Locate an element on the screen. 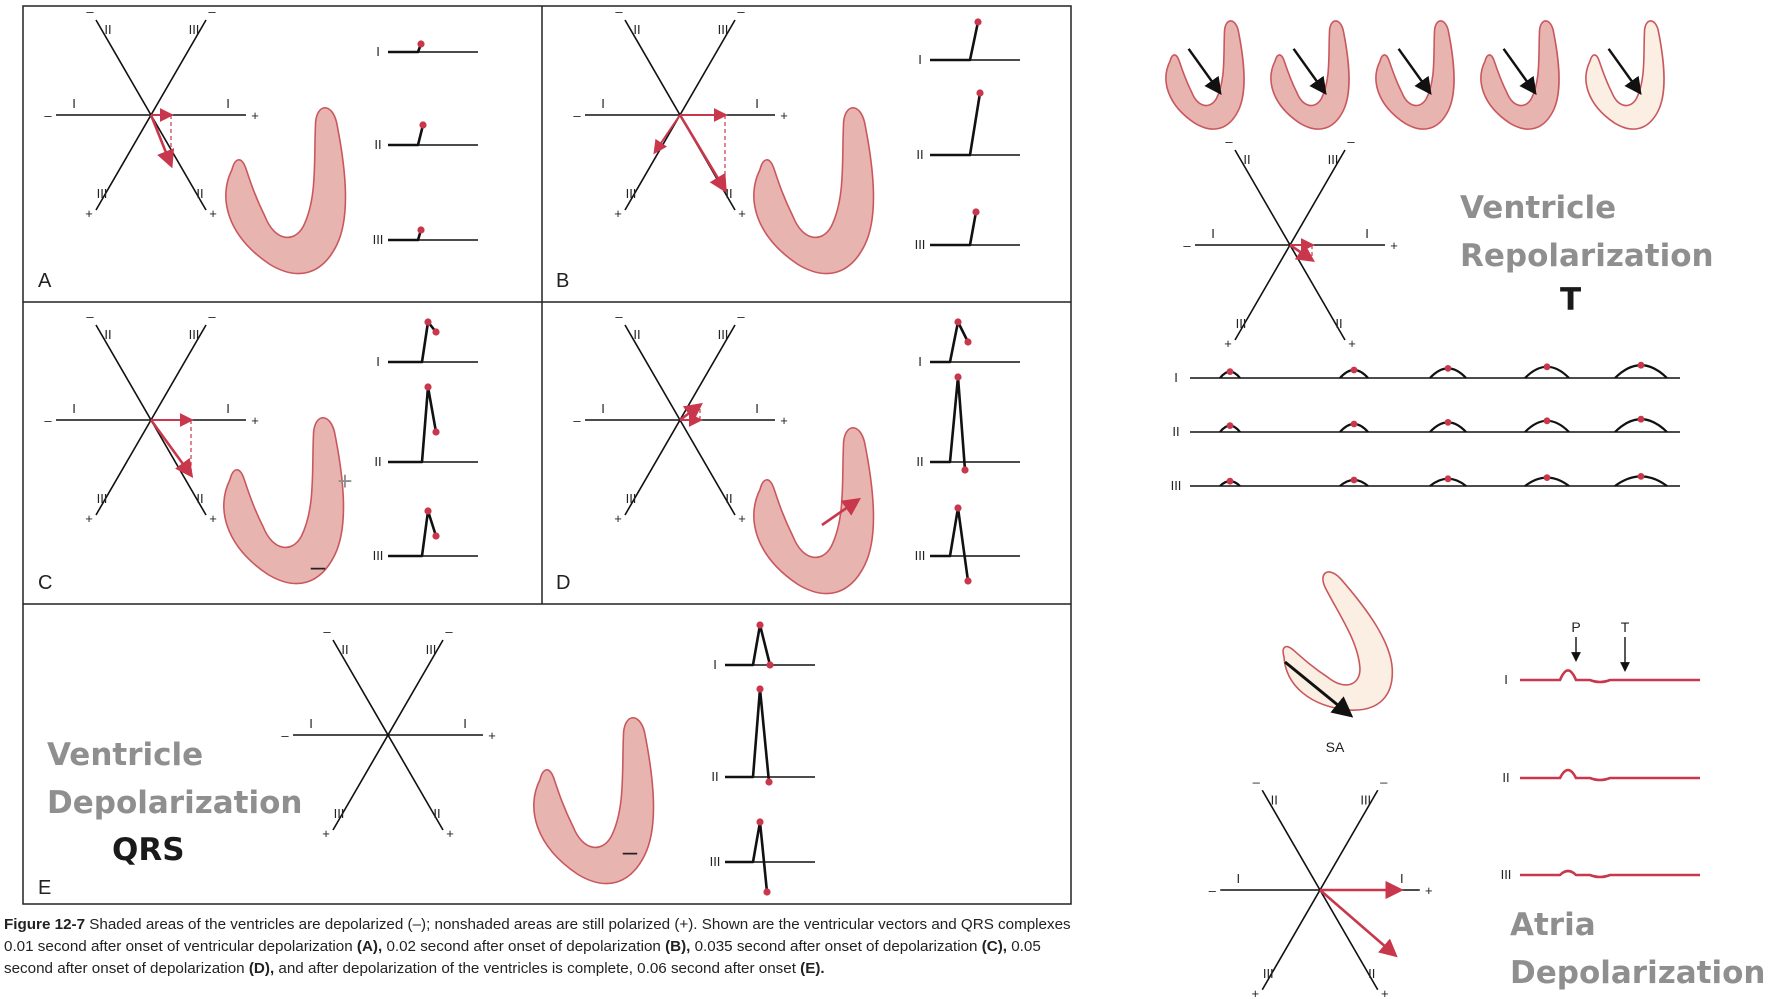 This screenshot has width=1787, height=999. caption-figure-number: Figure 12-7 is located at coordinates (45, 924).